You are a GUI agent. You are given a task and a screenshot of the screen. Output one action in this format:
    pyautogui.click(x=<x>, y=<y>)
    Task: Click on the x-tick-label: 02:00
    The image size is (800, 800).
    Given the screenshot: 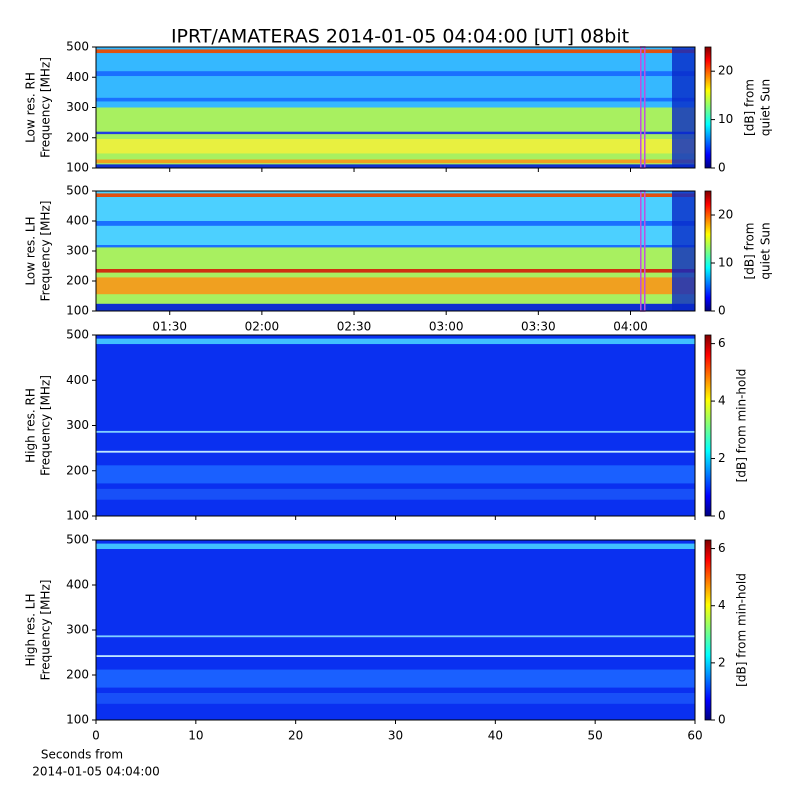 What is the action you would take?
    pyautogui.click(x=262, y=327)
    